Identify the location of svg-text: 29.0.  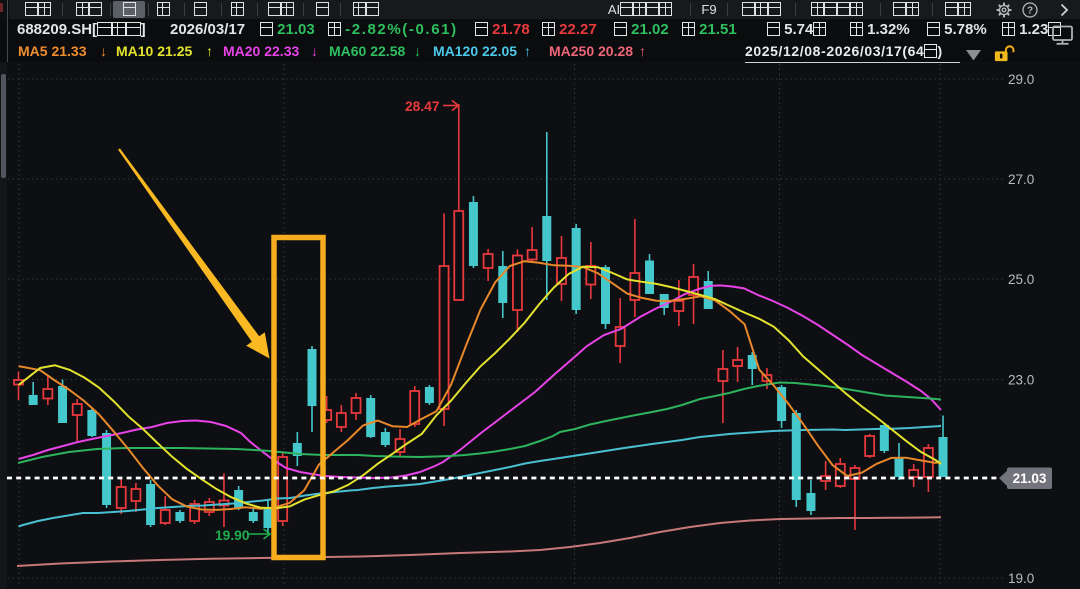
(1021, 79).